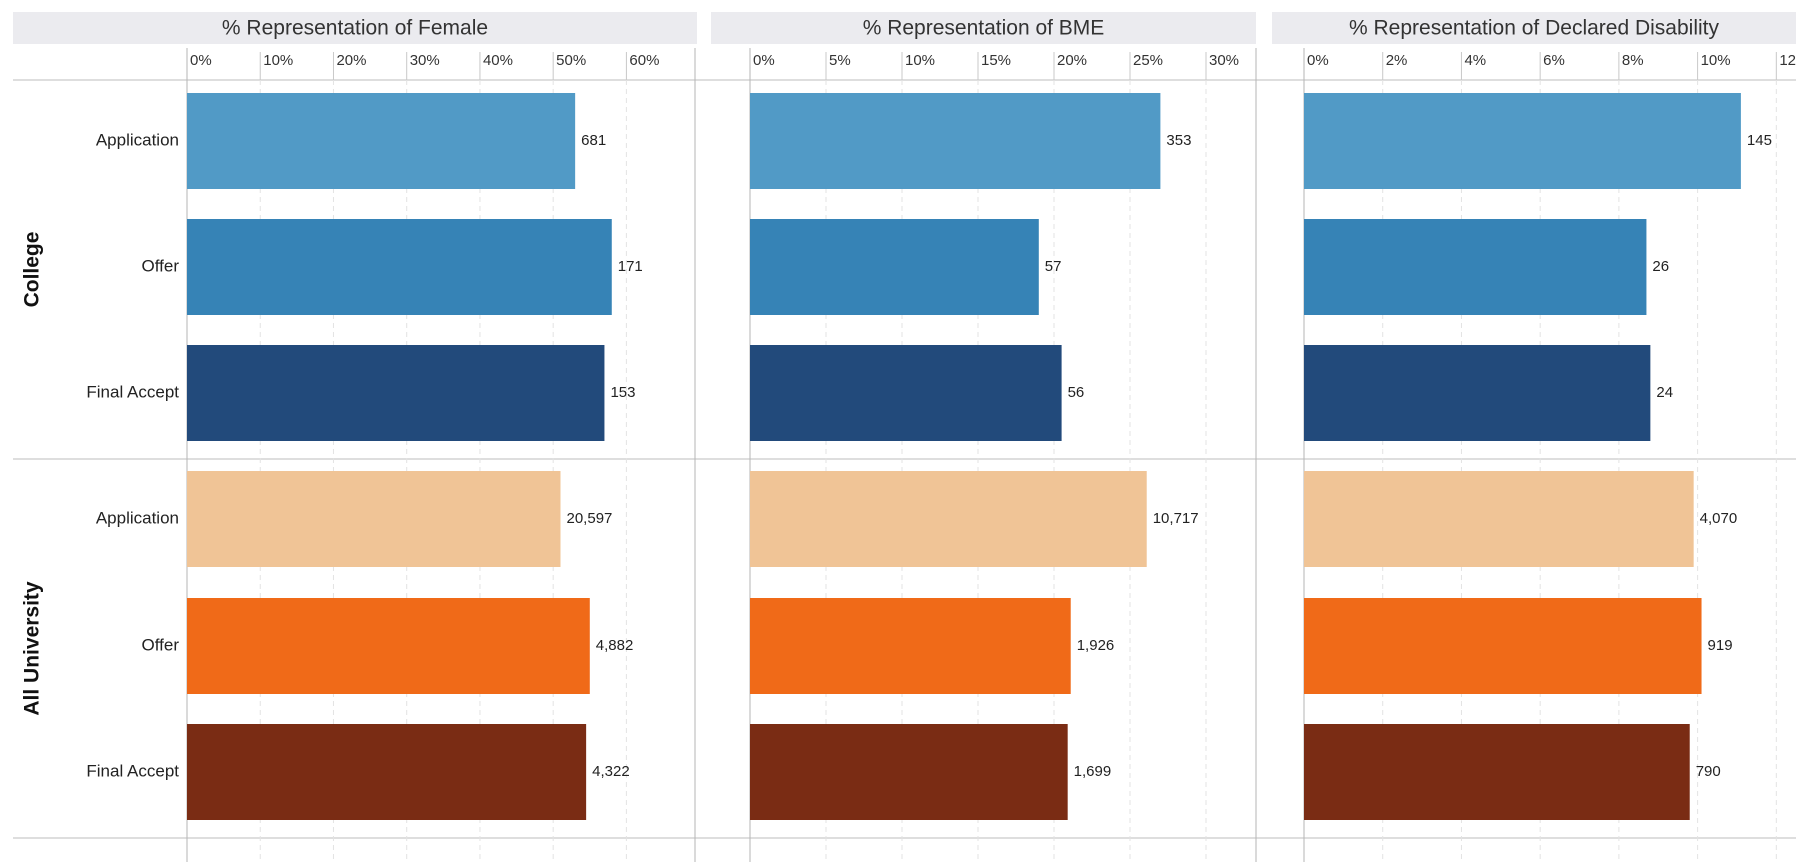 The image size is (1796, 862). Describe the element at coordinates (1720, 645) in the screenshot. I see `bar-value-label: 919` at that location.